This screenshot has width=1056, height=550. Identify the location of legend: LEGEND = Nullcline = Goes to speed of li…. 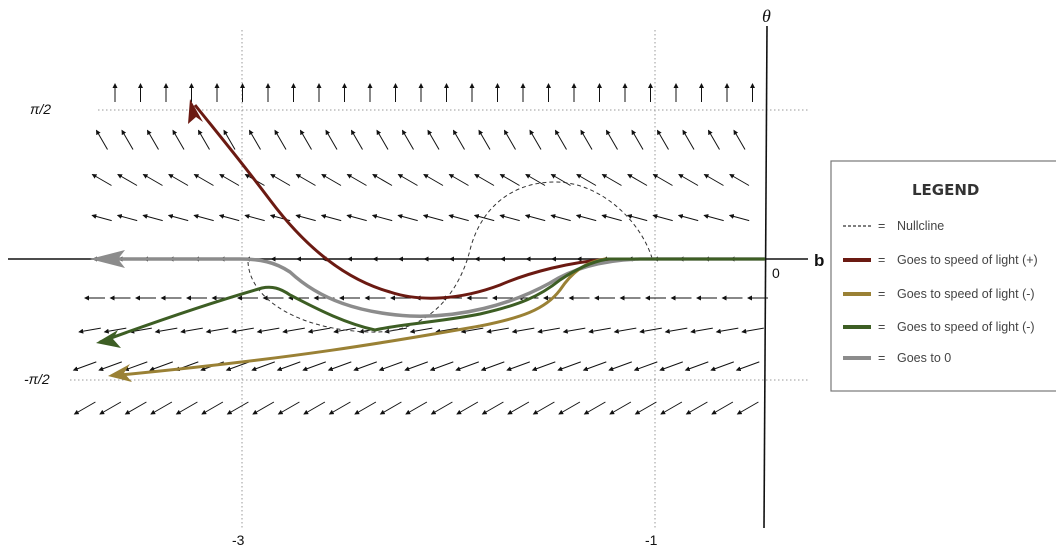
(943, 276).